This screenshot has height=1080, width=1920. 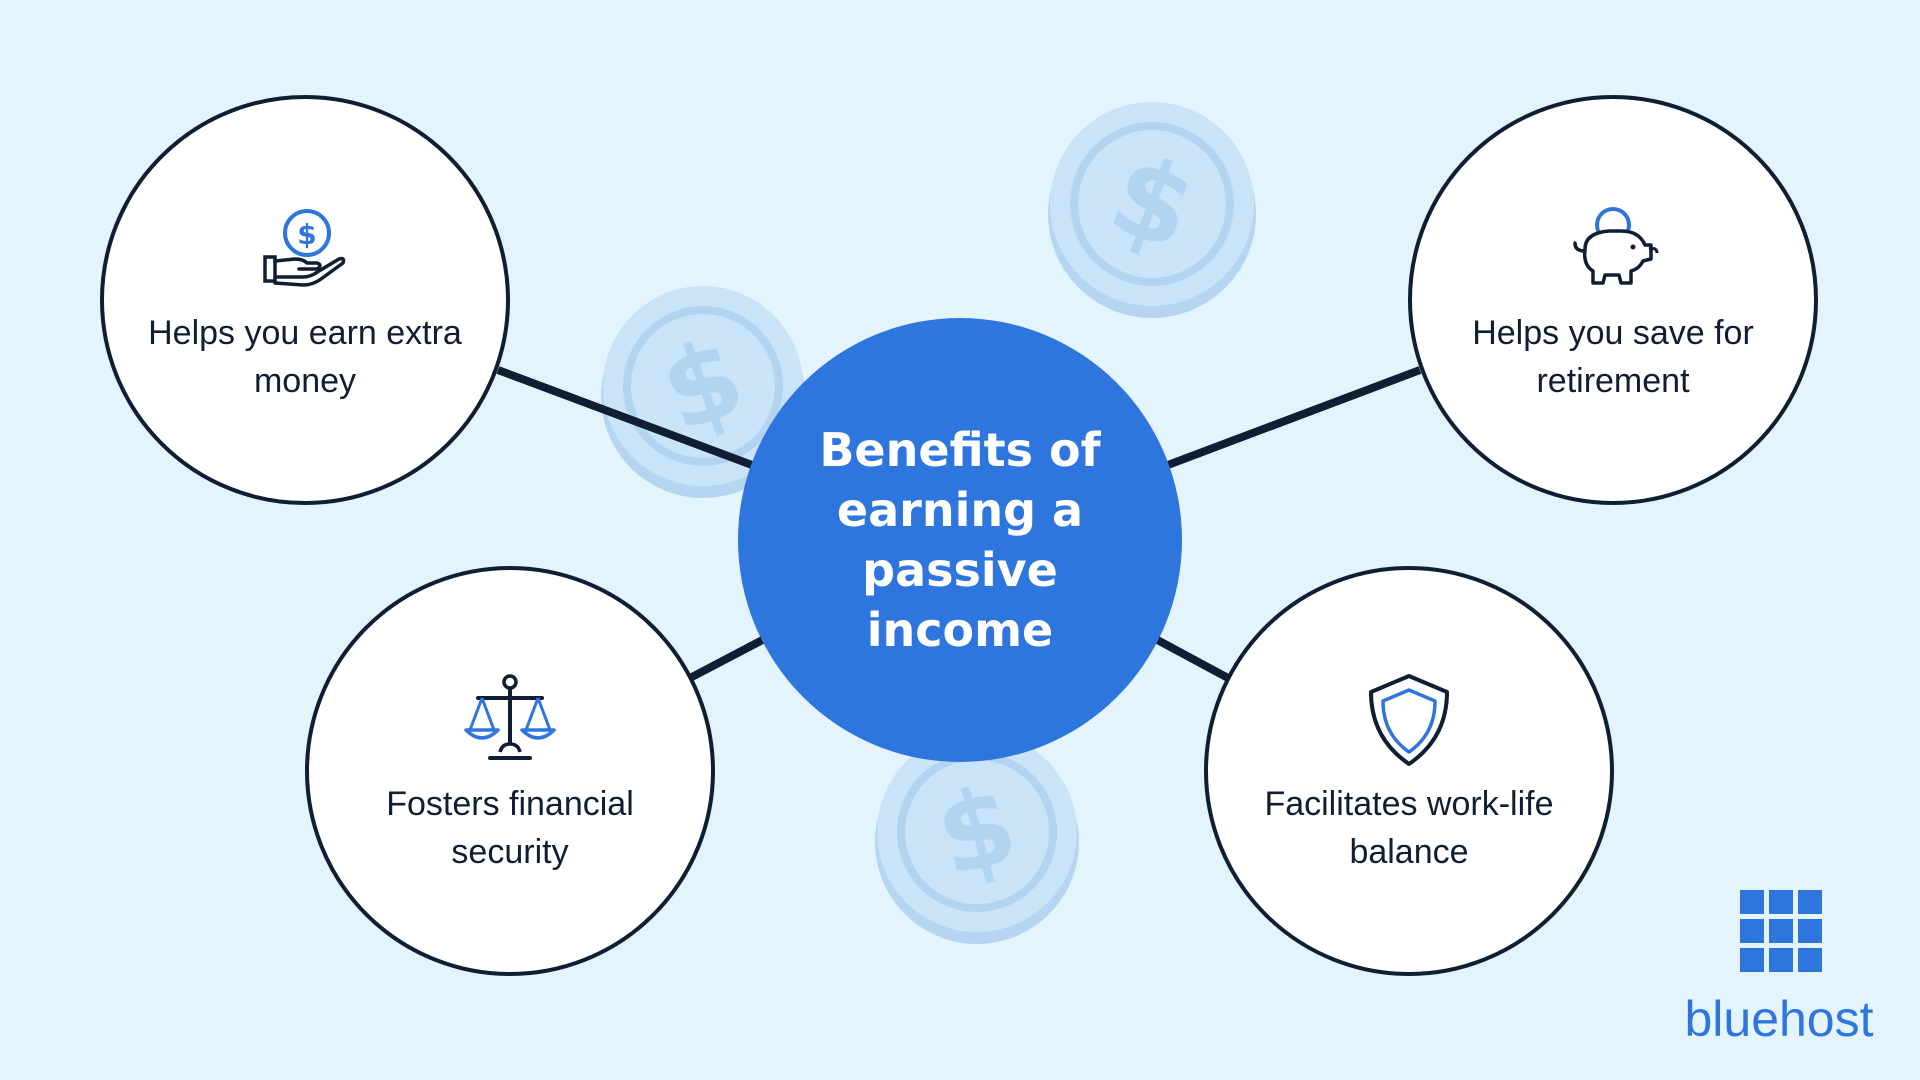 I want to click on center-title: Benefits of earning a passive income, so click(x=960, y=540).